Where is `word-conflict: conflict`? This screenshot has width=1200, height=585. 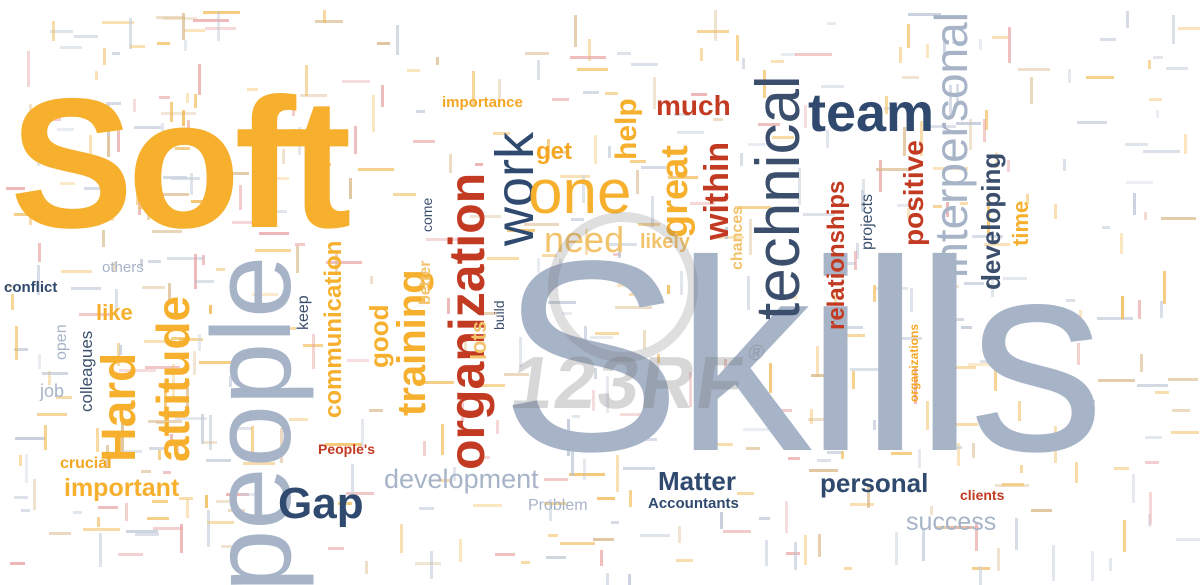
word-conflict: conflict is located at coordinates (31, 287).